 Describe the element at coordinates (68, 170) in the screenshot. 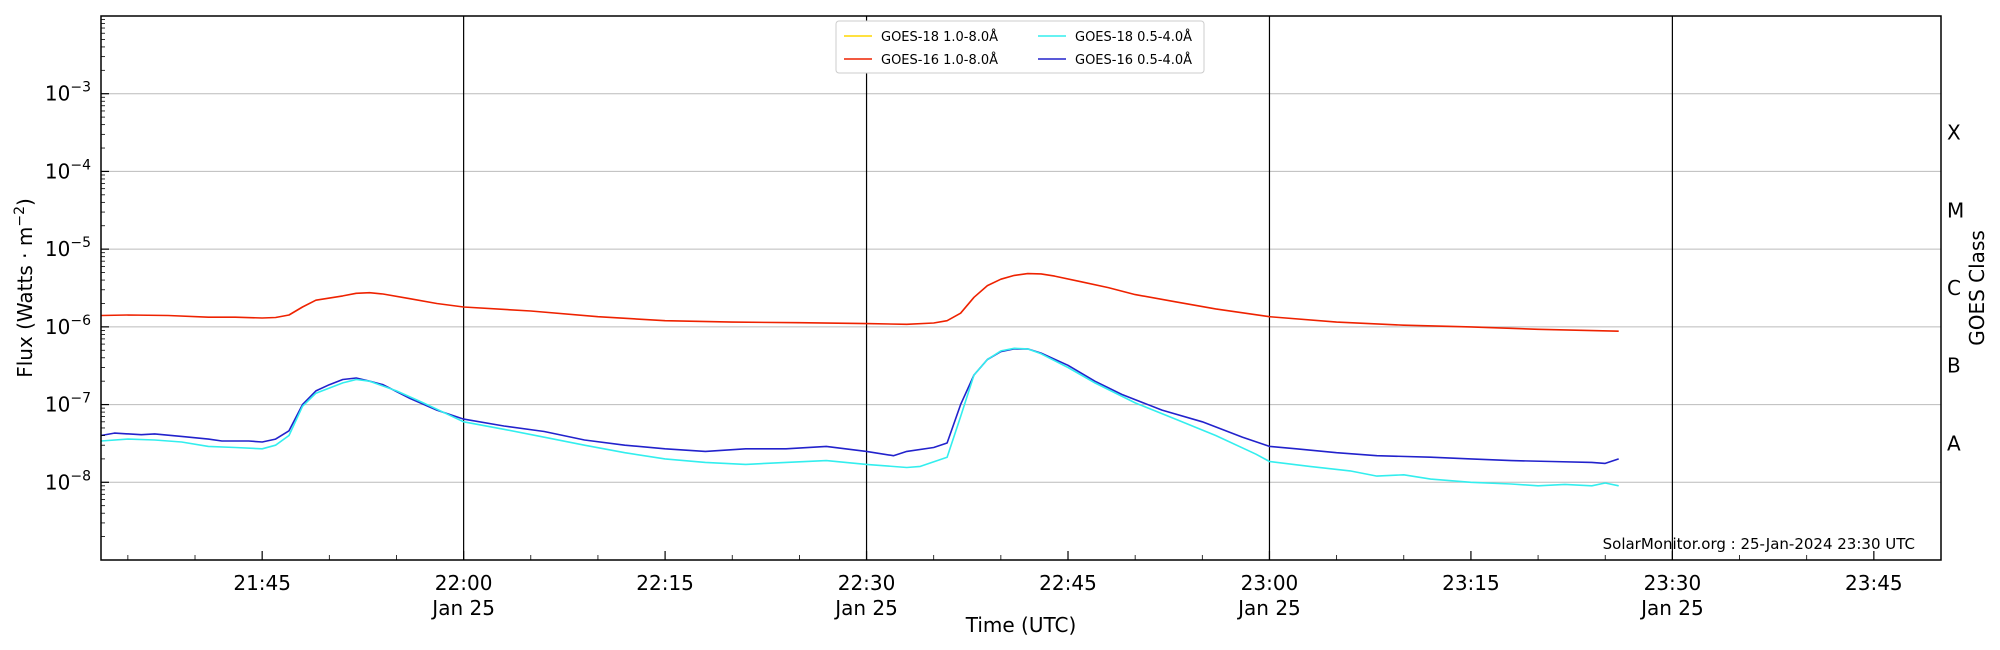

I see `y-tick-label-4: 10⁻⁴` at that location.